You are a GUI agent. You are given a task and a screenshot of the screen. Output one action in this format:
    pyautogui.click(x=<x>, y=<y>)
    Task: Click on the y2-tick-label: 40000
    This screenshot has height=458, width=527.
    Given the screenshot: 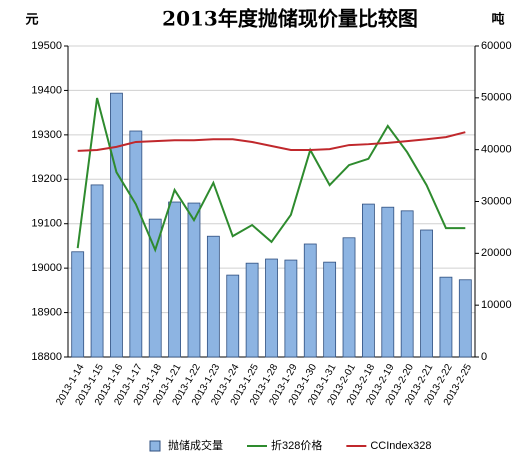 What is the action you would take?
    pyautogui.click(x=496, y=150)
    